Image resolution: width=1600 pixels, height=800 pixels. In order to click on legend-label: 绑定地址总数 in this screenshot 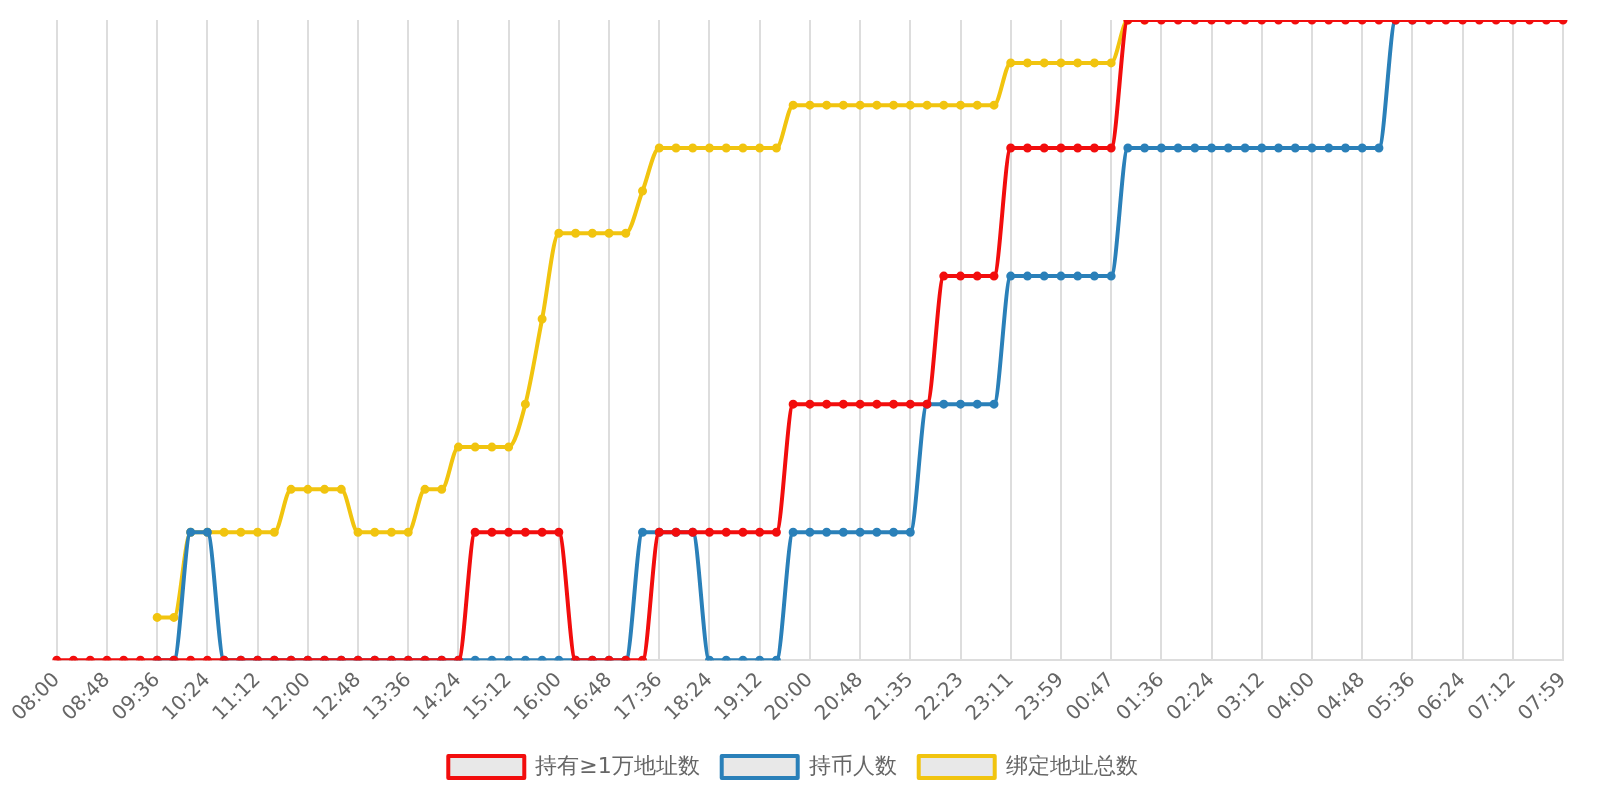, I will do `click(1071, 765)`.